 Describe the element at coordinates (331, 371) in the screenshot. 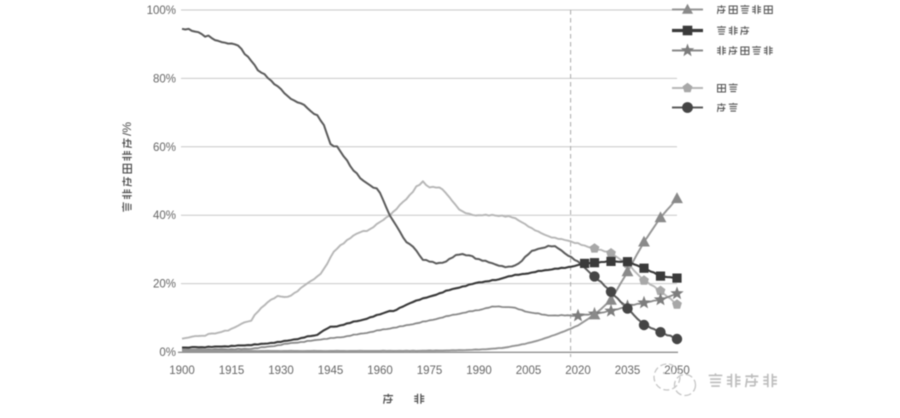

I see `svg-text: 1945` at that location.